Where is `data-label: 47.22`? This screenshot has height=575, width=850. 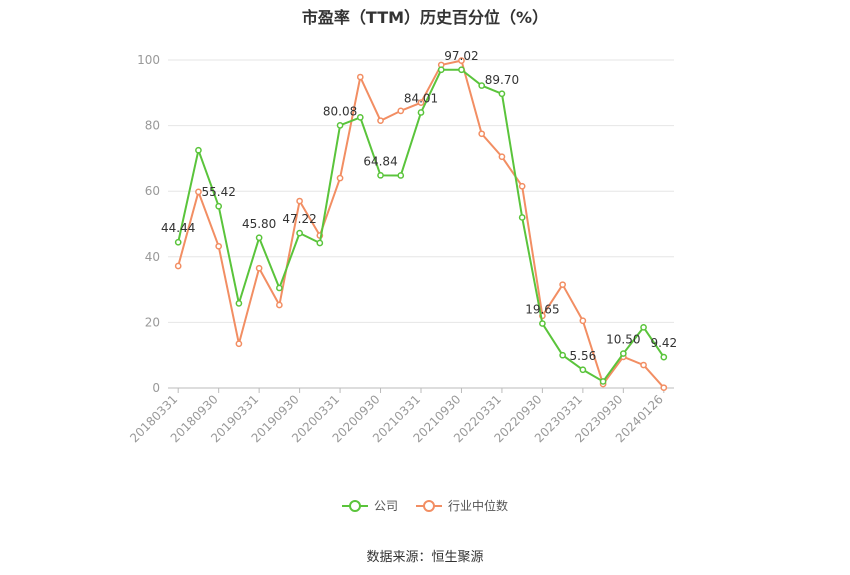
data-label: 47.22 is located at coordinates (299, 219).